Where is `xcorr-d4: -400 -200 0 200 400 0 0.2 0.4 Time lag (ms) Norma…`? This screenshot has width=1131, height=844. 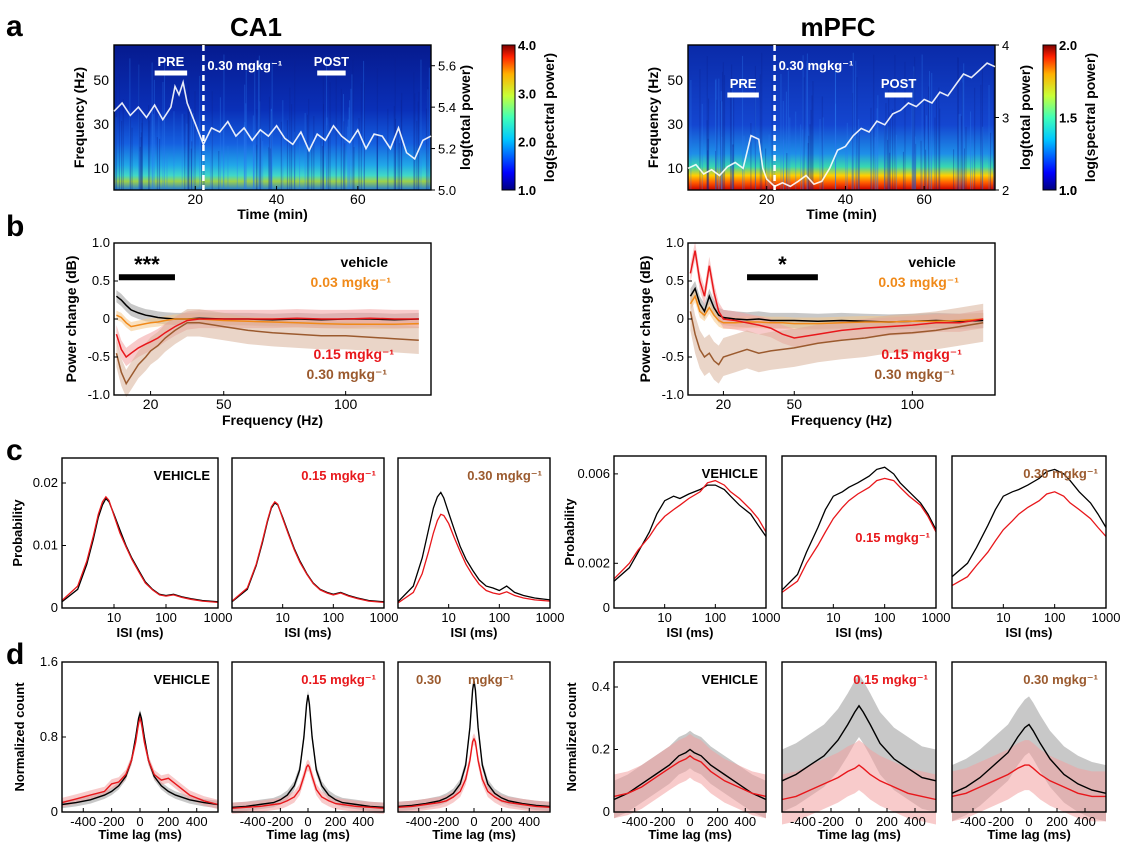 xcorr-d4: -400 -200 0 200 400 0 0.2 0.4 Time lag (ms) Norma… is located at coordinates (665, 751).